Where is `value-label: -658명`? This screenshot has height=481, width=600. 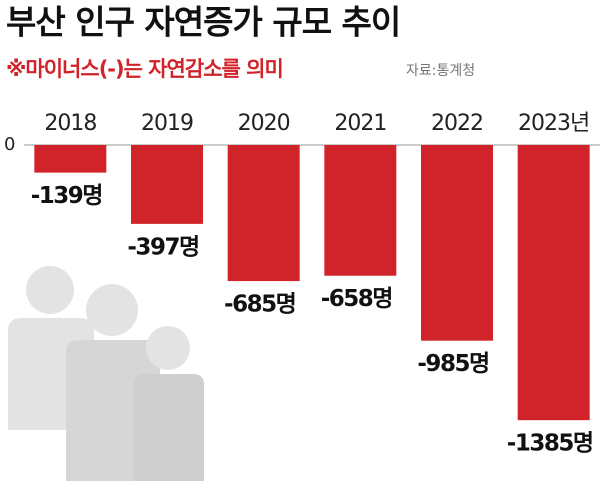
value-label: -658명 is located at coordinates (356, 299).